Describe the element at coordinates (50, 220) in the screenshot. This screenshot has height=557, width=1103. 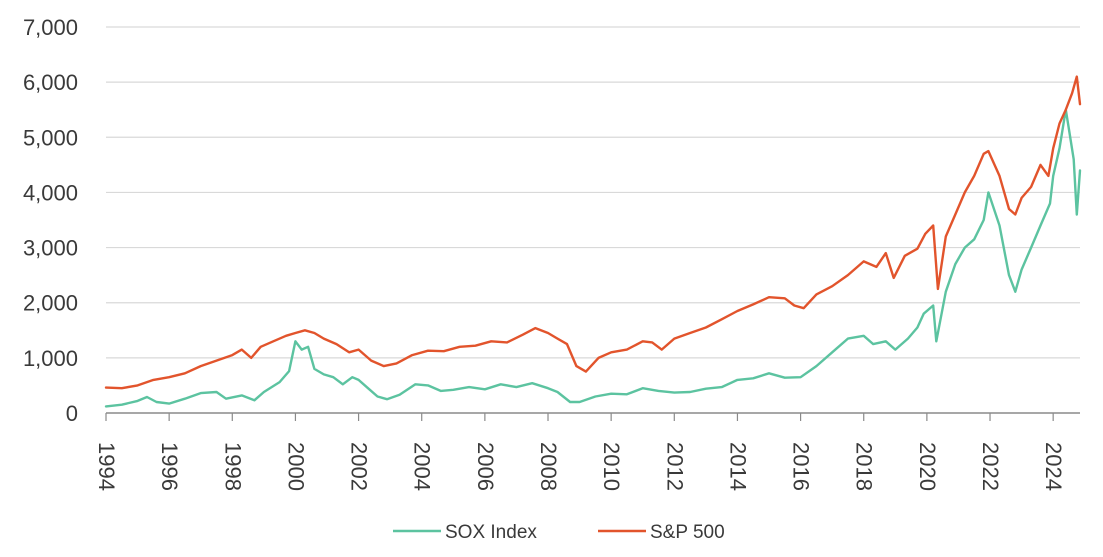
I see `y-axis-ticks: 0 1,000 2,000 3,000 4,000 5,000 6,000 7,000` at that location.